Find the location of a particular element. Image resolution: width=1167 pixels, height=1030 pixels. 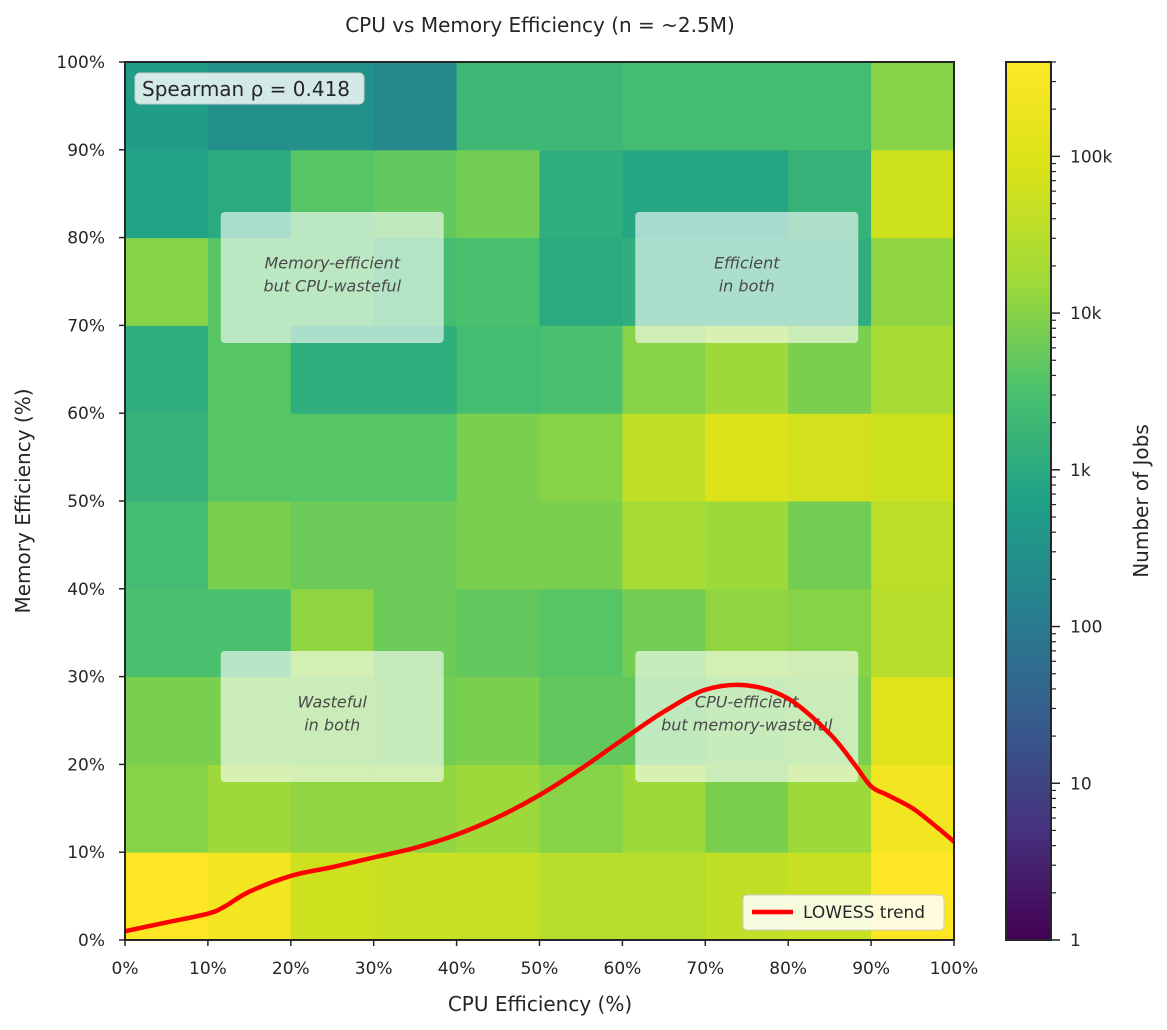

y-tick-label: 20% is located at coordinates (86, 765).